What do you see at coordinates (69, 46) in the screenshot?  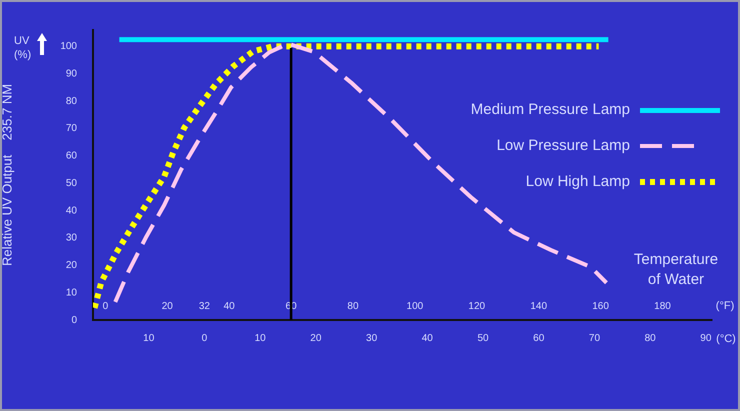 I see `y-tick-label: 100` at bounding box center [69, 46].